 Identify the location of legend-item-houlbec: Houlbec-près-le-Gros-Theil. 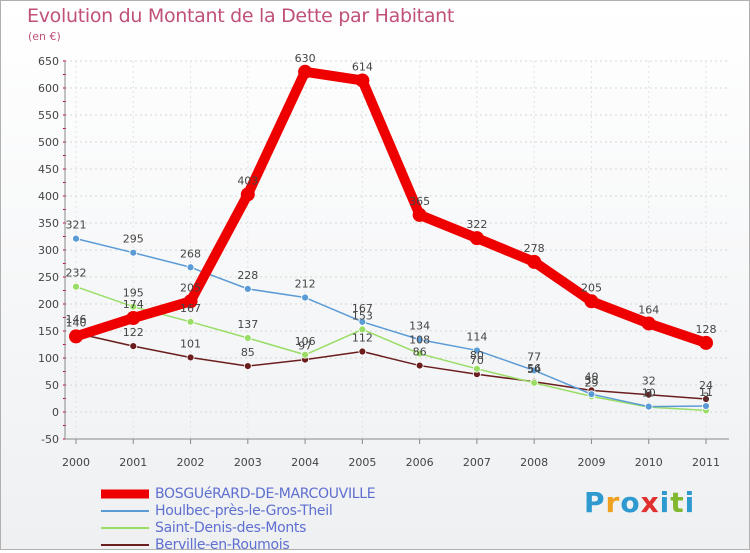
(238, 510).